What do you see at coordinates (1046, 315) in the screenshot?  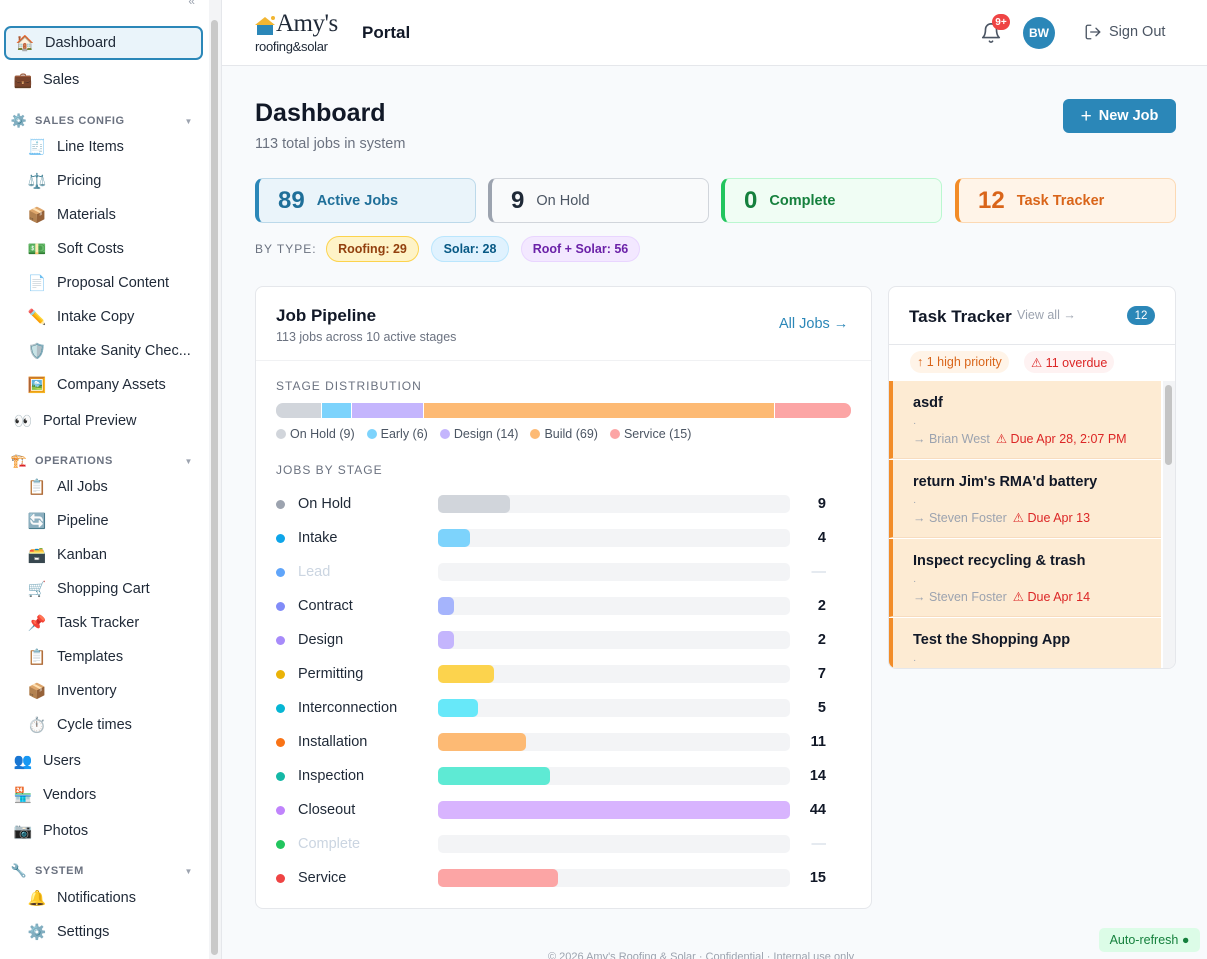 I see `view-all-tasks-link: View all →` at bounding box center [1046, 315].